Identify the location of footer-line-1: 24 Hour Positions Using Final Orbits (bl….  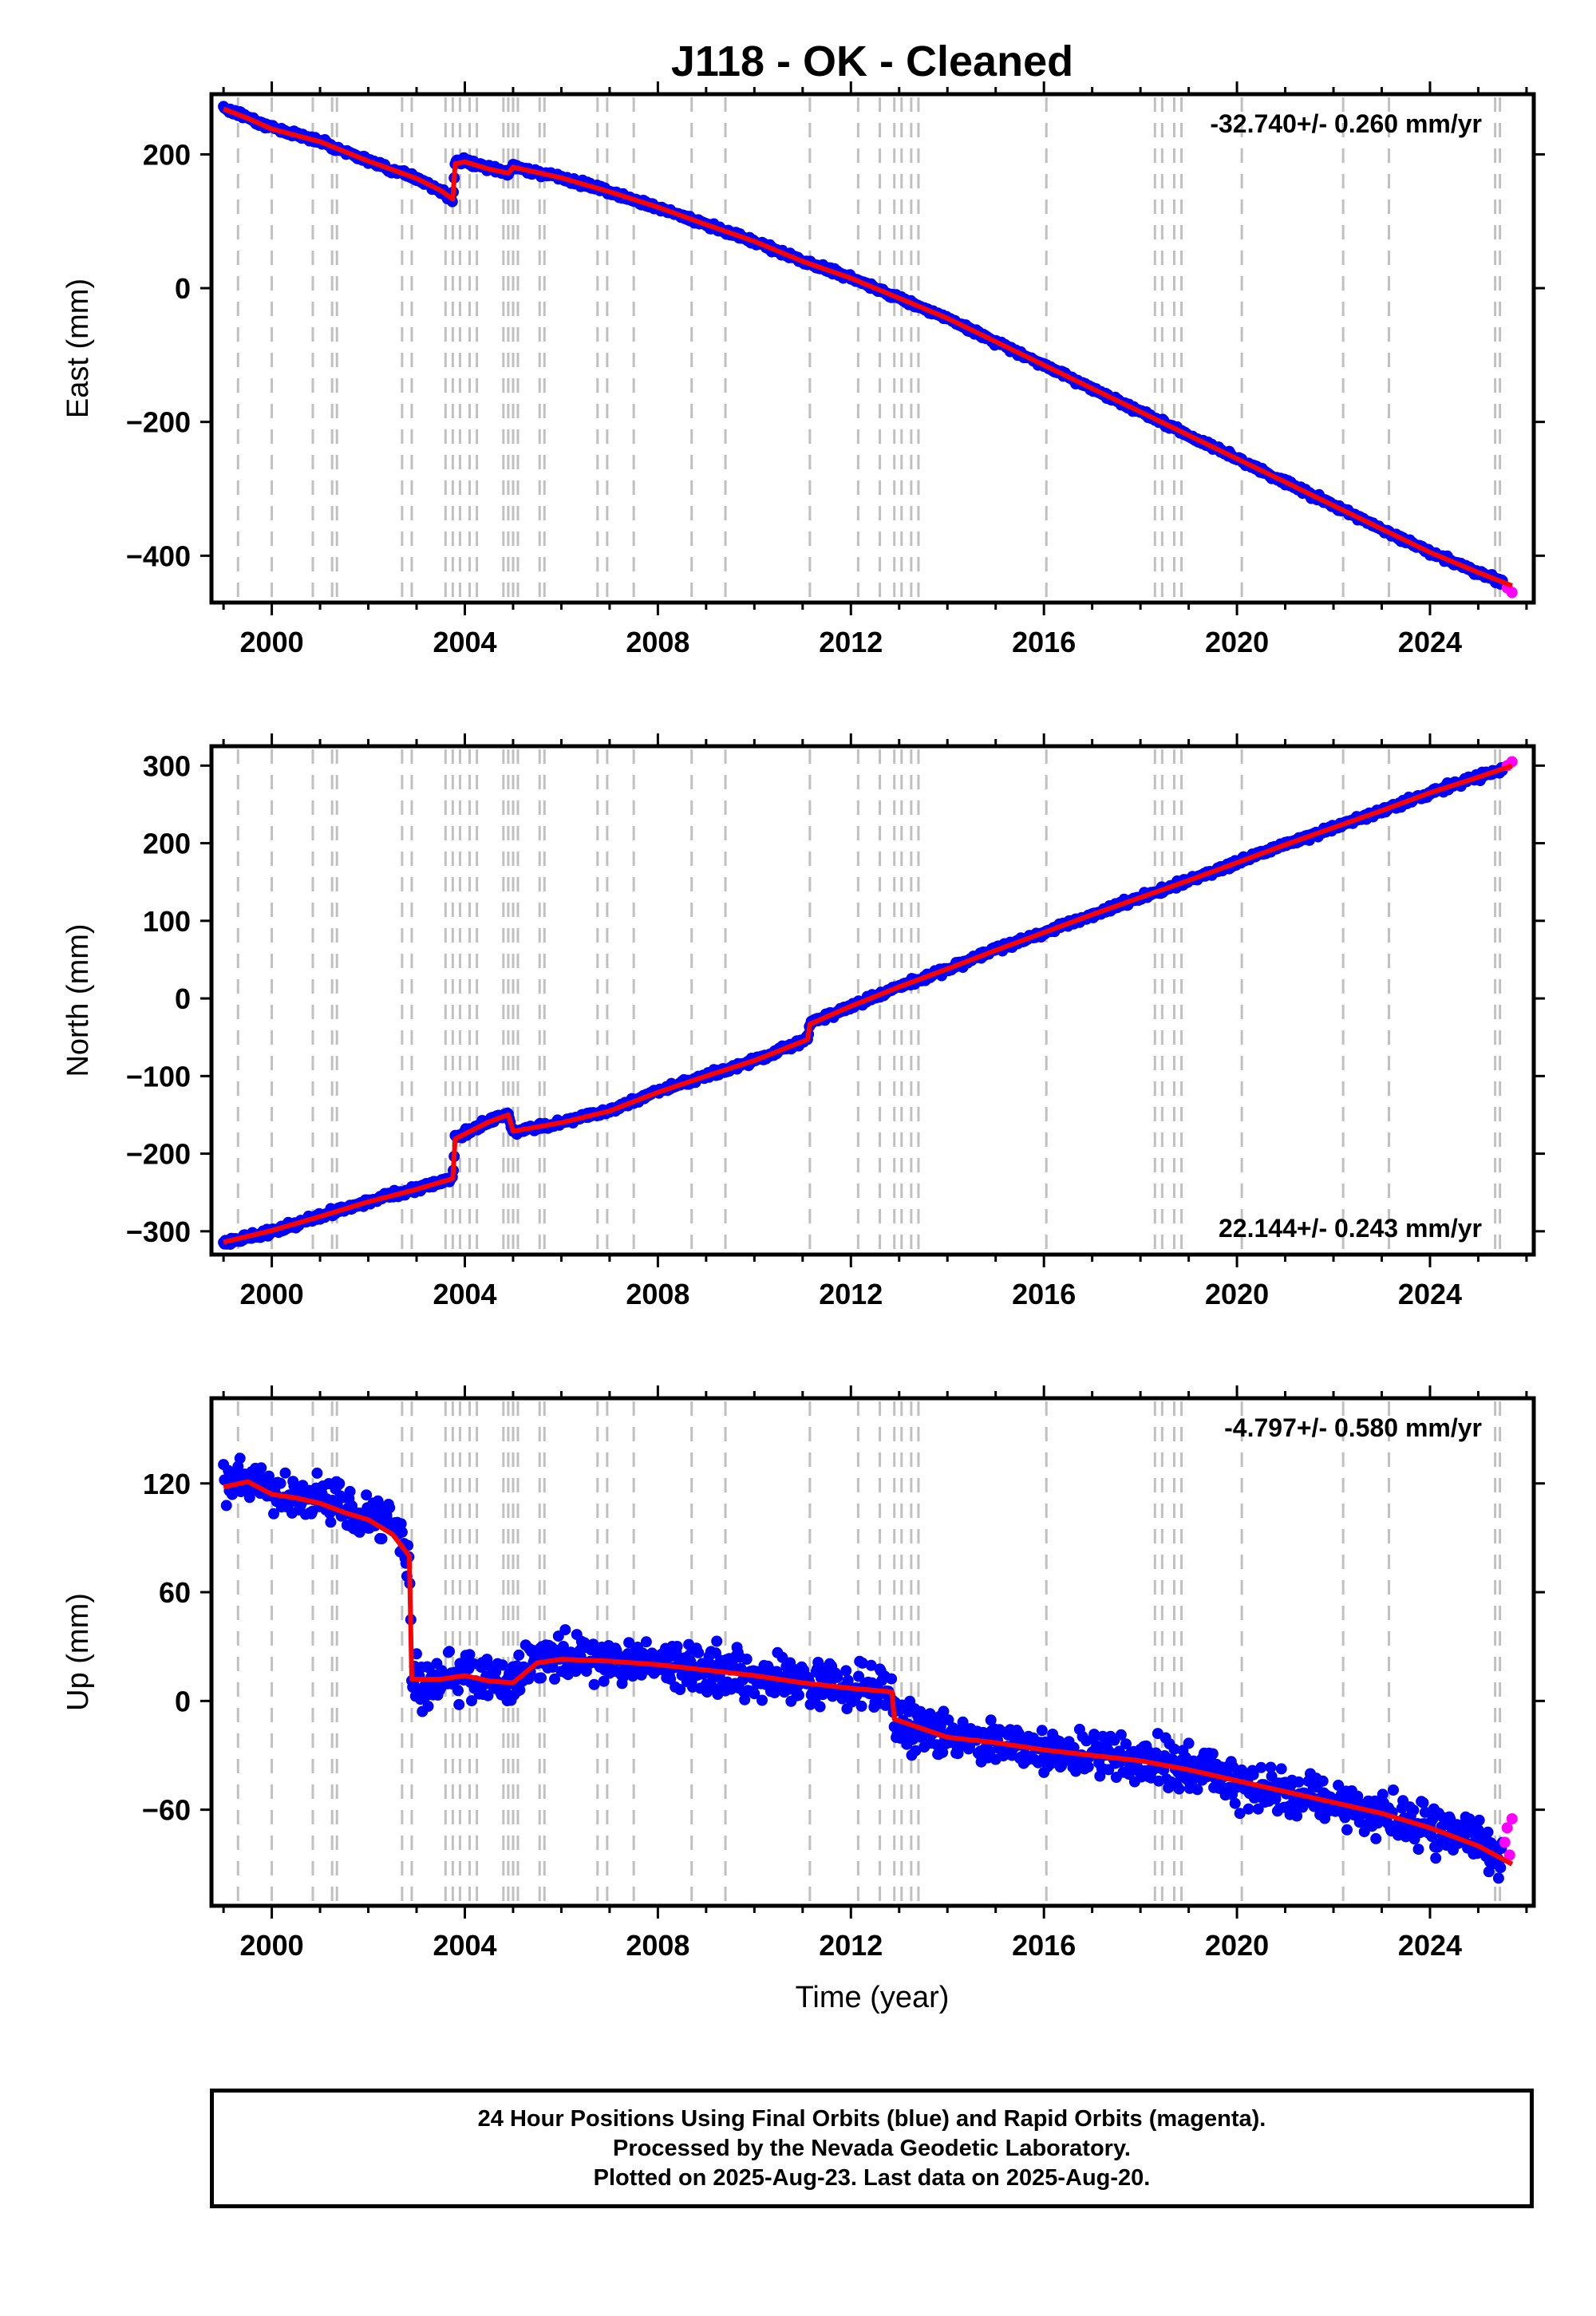
(871, 2118).